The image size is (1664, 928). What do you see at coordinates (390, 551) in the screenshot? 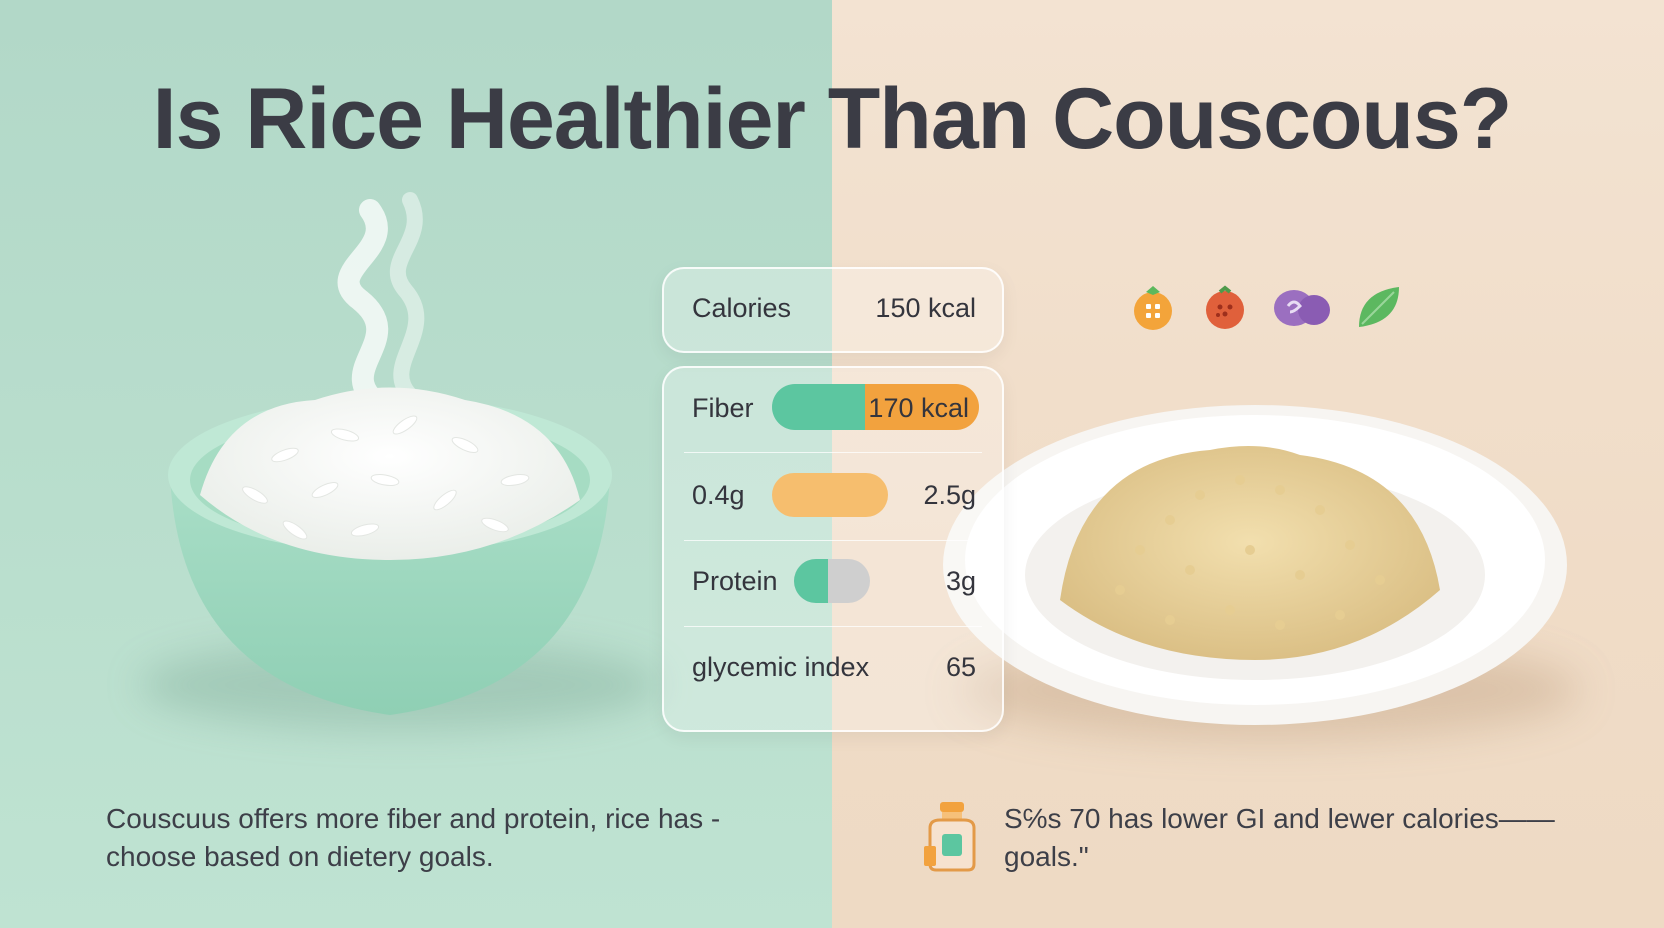
I see `rice-bowl-illustration` at bounding box center [390, 551].